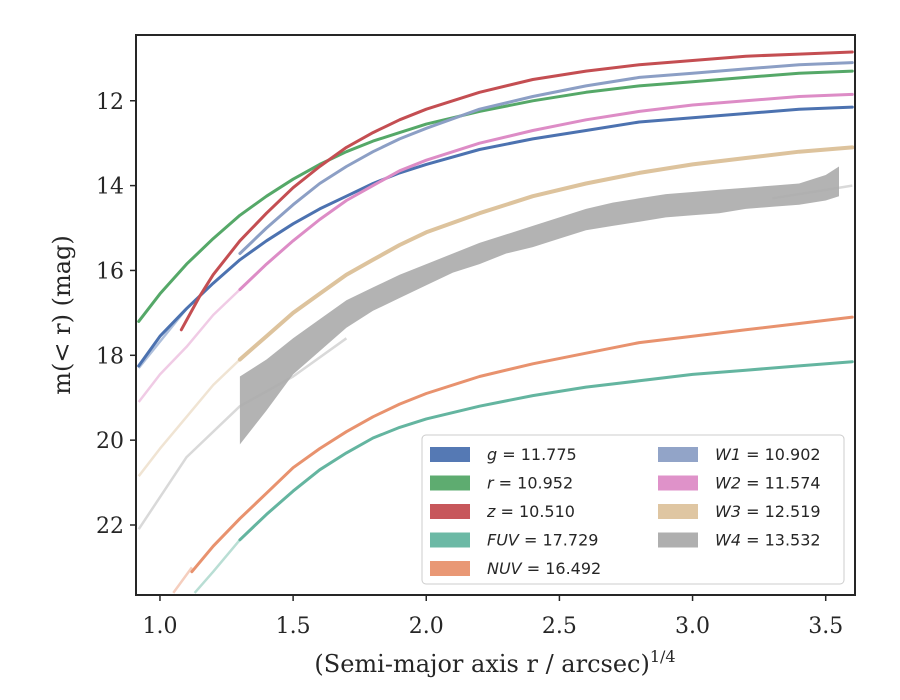  Describe the element at coordinates (110, 356) in the screenshot. I see `y-tick-label: 18` at that location.